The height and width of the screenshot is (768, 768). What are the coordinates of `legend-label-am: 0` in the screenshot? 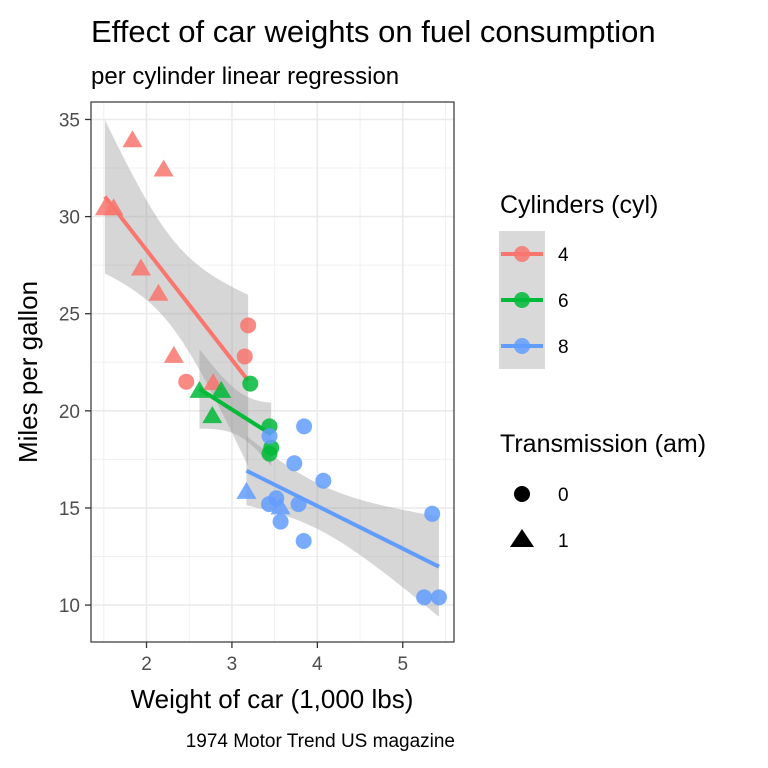 It's located at (563, 495).